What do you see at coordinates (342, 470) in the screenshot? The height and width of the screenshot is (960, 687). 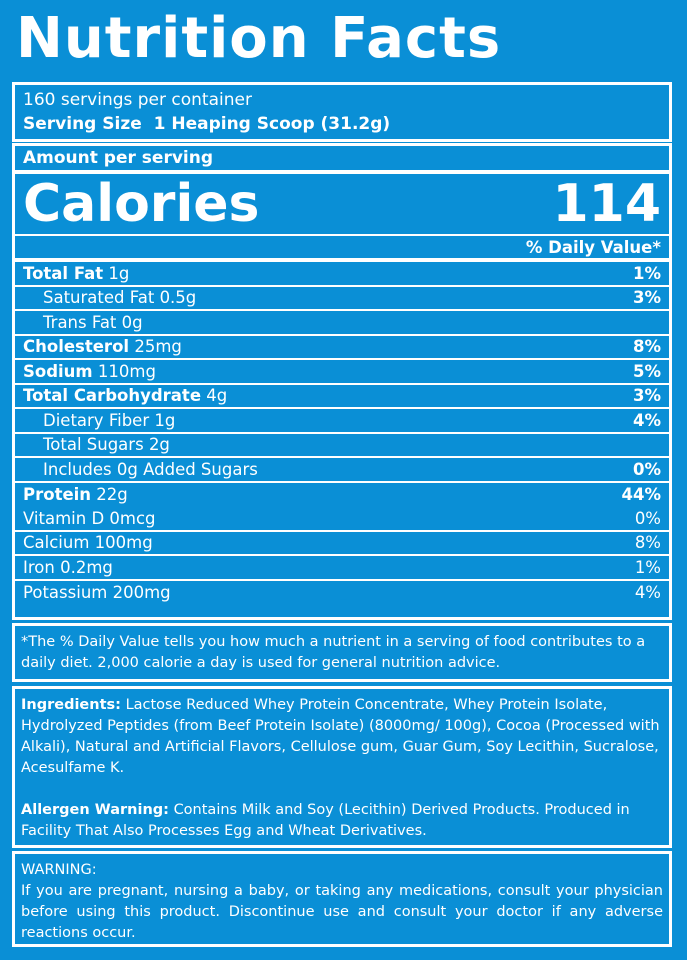 I see `nutrient-row: Includes 0g Added Sugars 0%` at bounding box center [342, 470].